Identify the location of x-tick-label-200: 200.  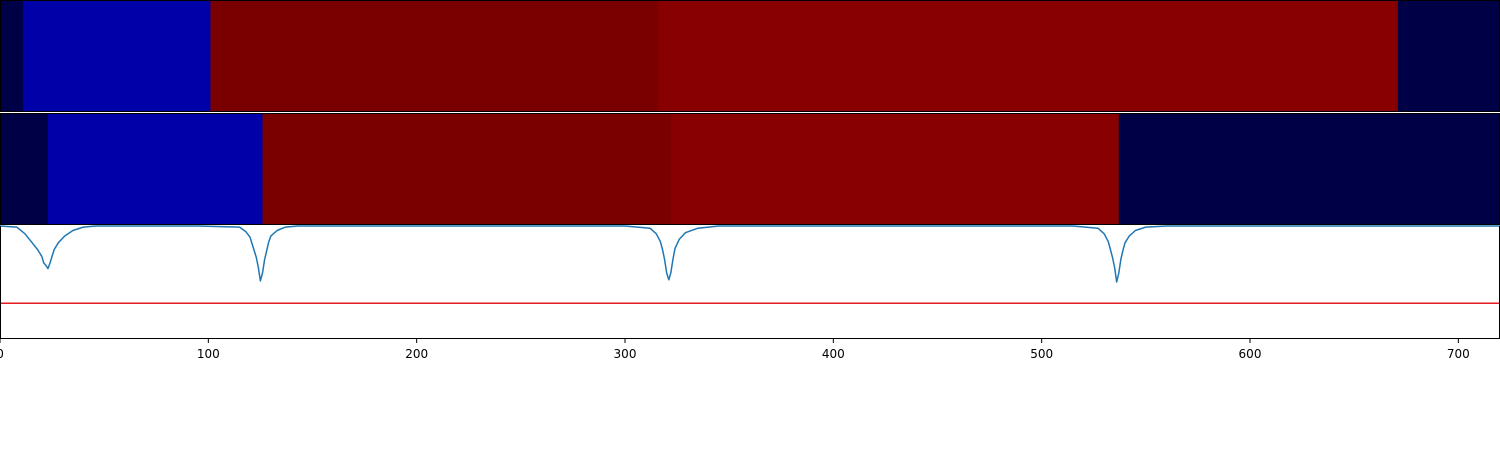
(416, 354).